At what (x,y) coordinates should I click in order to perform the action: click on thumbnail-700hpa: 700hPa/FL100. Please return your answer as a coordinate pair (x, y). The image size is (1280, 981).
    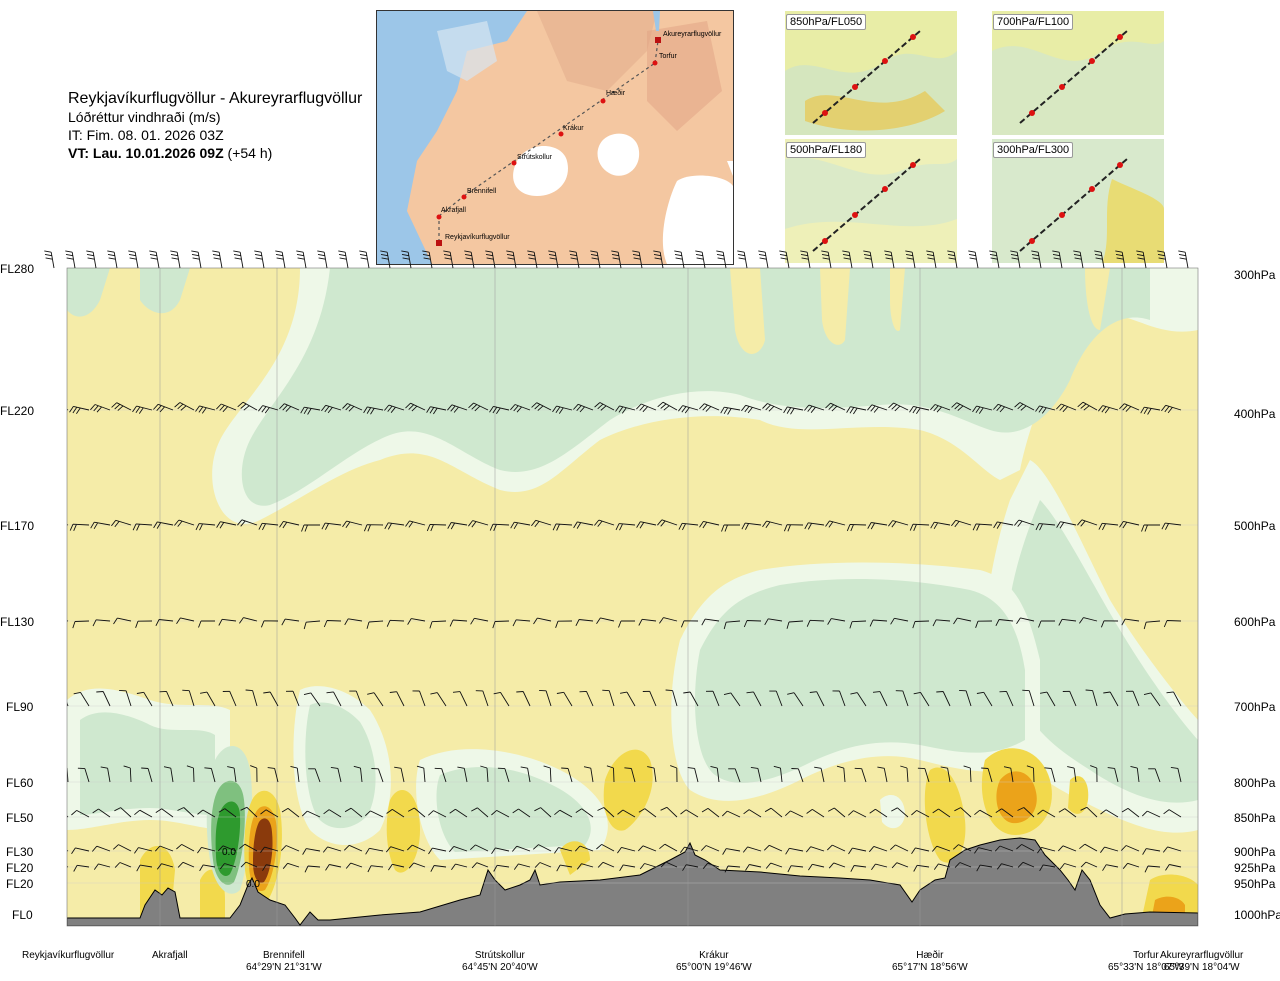
    Looking at the image, I should click on (1078, 73).